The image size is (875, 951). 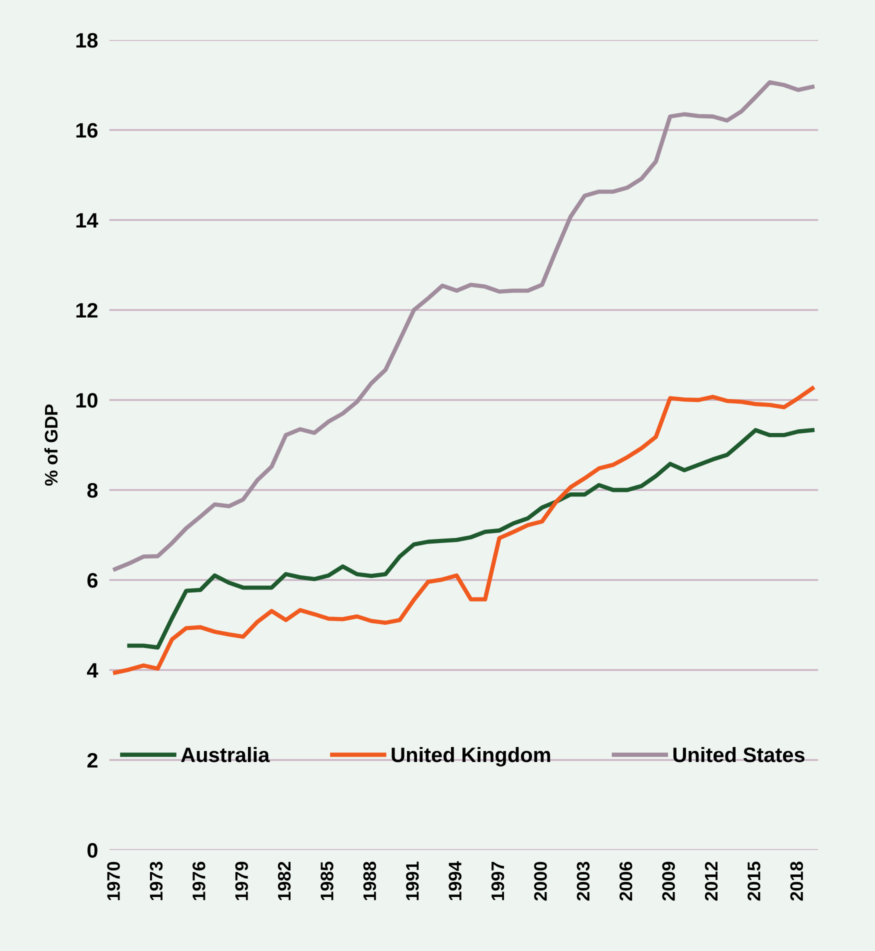 What do you see at coordinates (87, 310) in the screenshot?
I see `y-tick-label: 12` at bounding box center [87, 310].